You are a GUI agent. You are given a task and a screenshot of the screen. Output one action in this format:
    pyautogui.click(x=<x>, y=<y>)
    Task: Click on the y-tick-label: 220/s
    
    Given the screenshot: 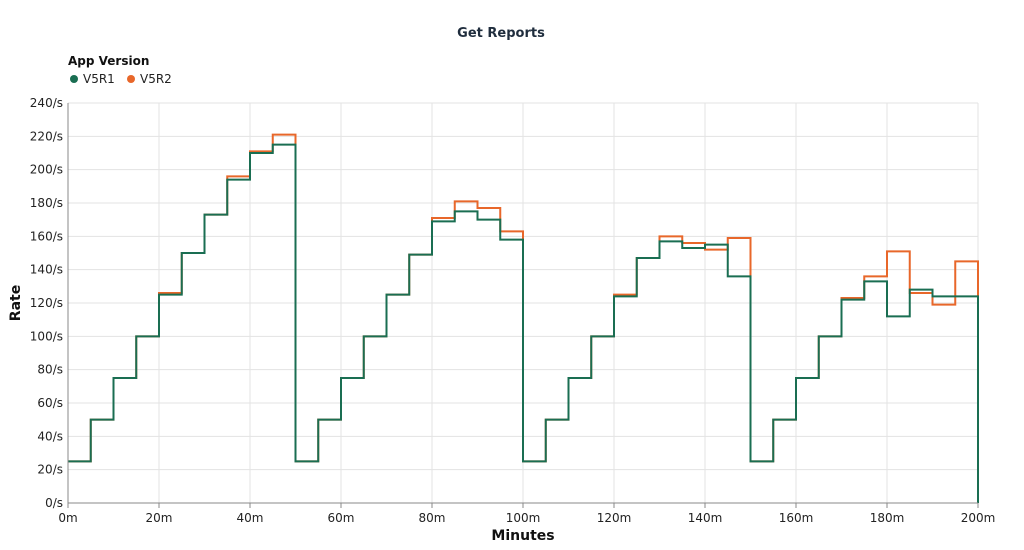 What is the action you would take?
    pyautogui.click(x=46, y=136)
    